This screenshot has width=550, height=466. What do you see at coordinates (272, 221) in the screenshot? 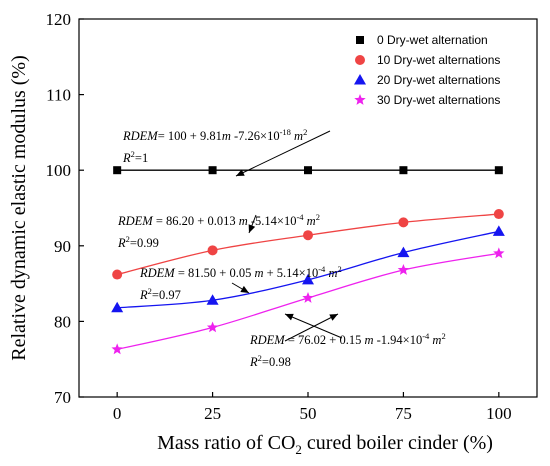
I see `equation-part: -5.14×10` at bounding box center [272, 221].